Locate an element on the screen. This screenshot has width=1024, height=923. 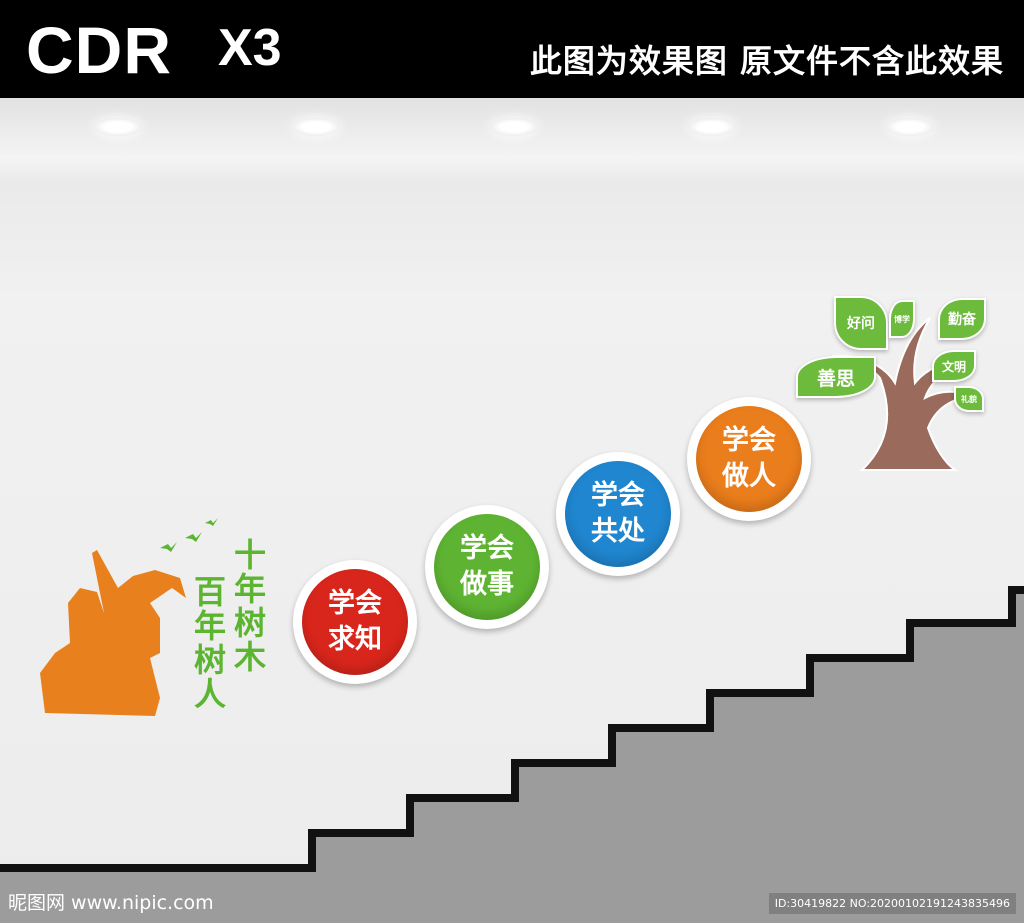
leaf-shansi: 善思 is located at coordinates (836, 377).